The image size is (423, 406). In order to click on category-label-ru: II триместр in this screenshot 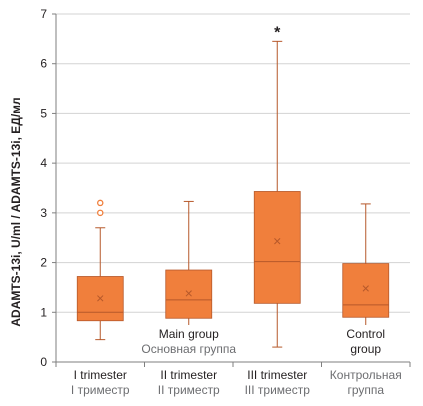, I will do `click(189, 390)`.